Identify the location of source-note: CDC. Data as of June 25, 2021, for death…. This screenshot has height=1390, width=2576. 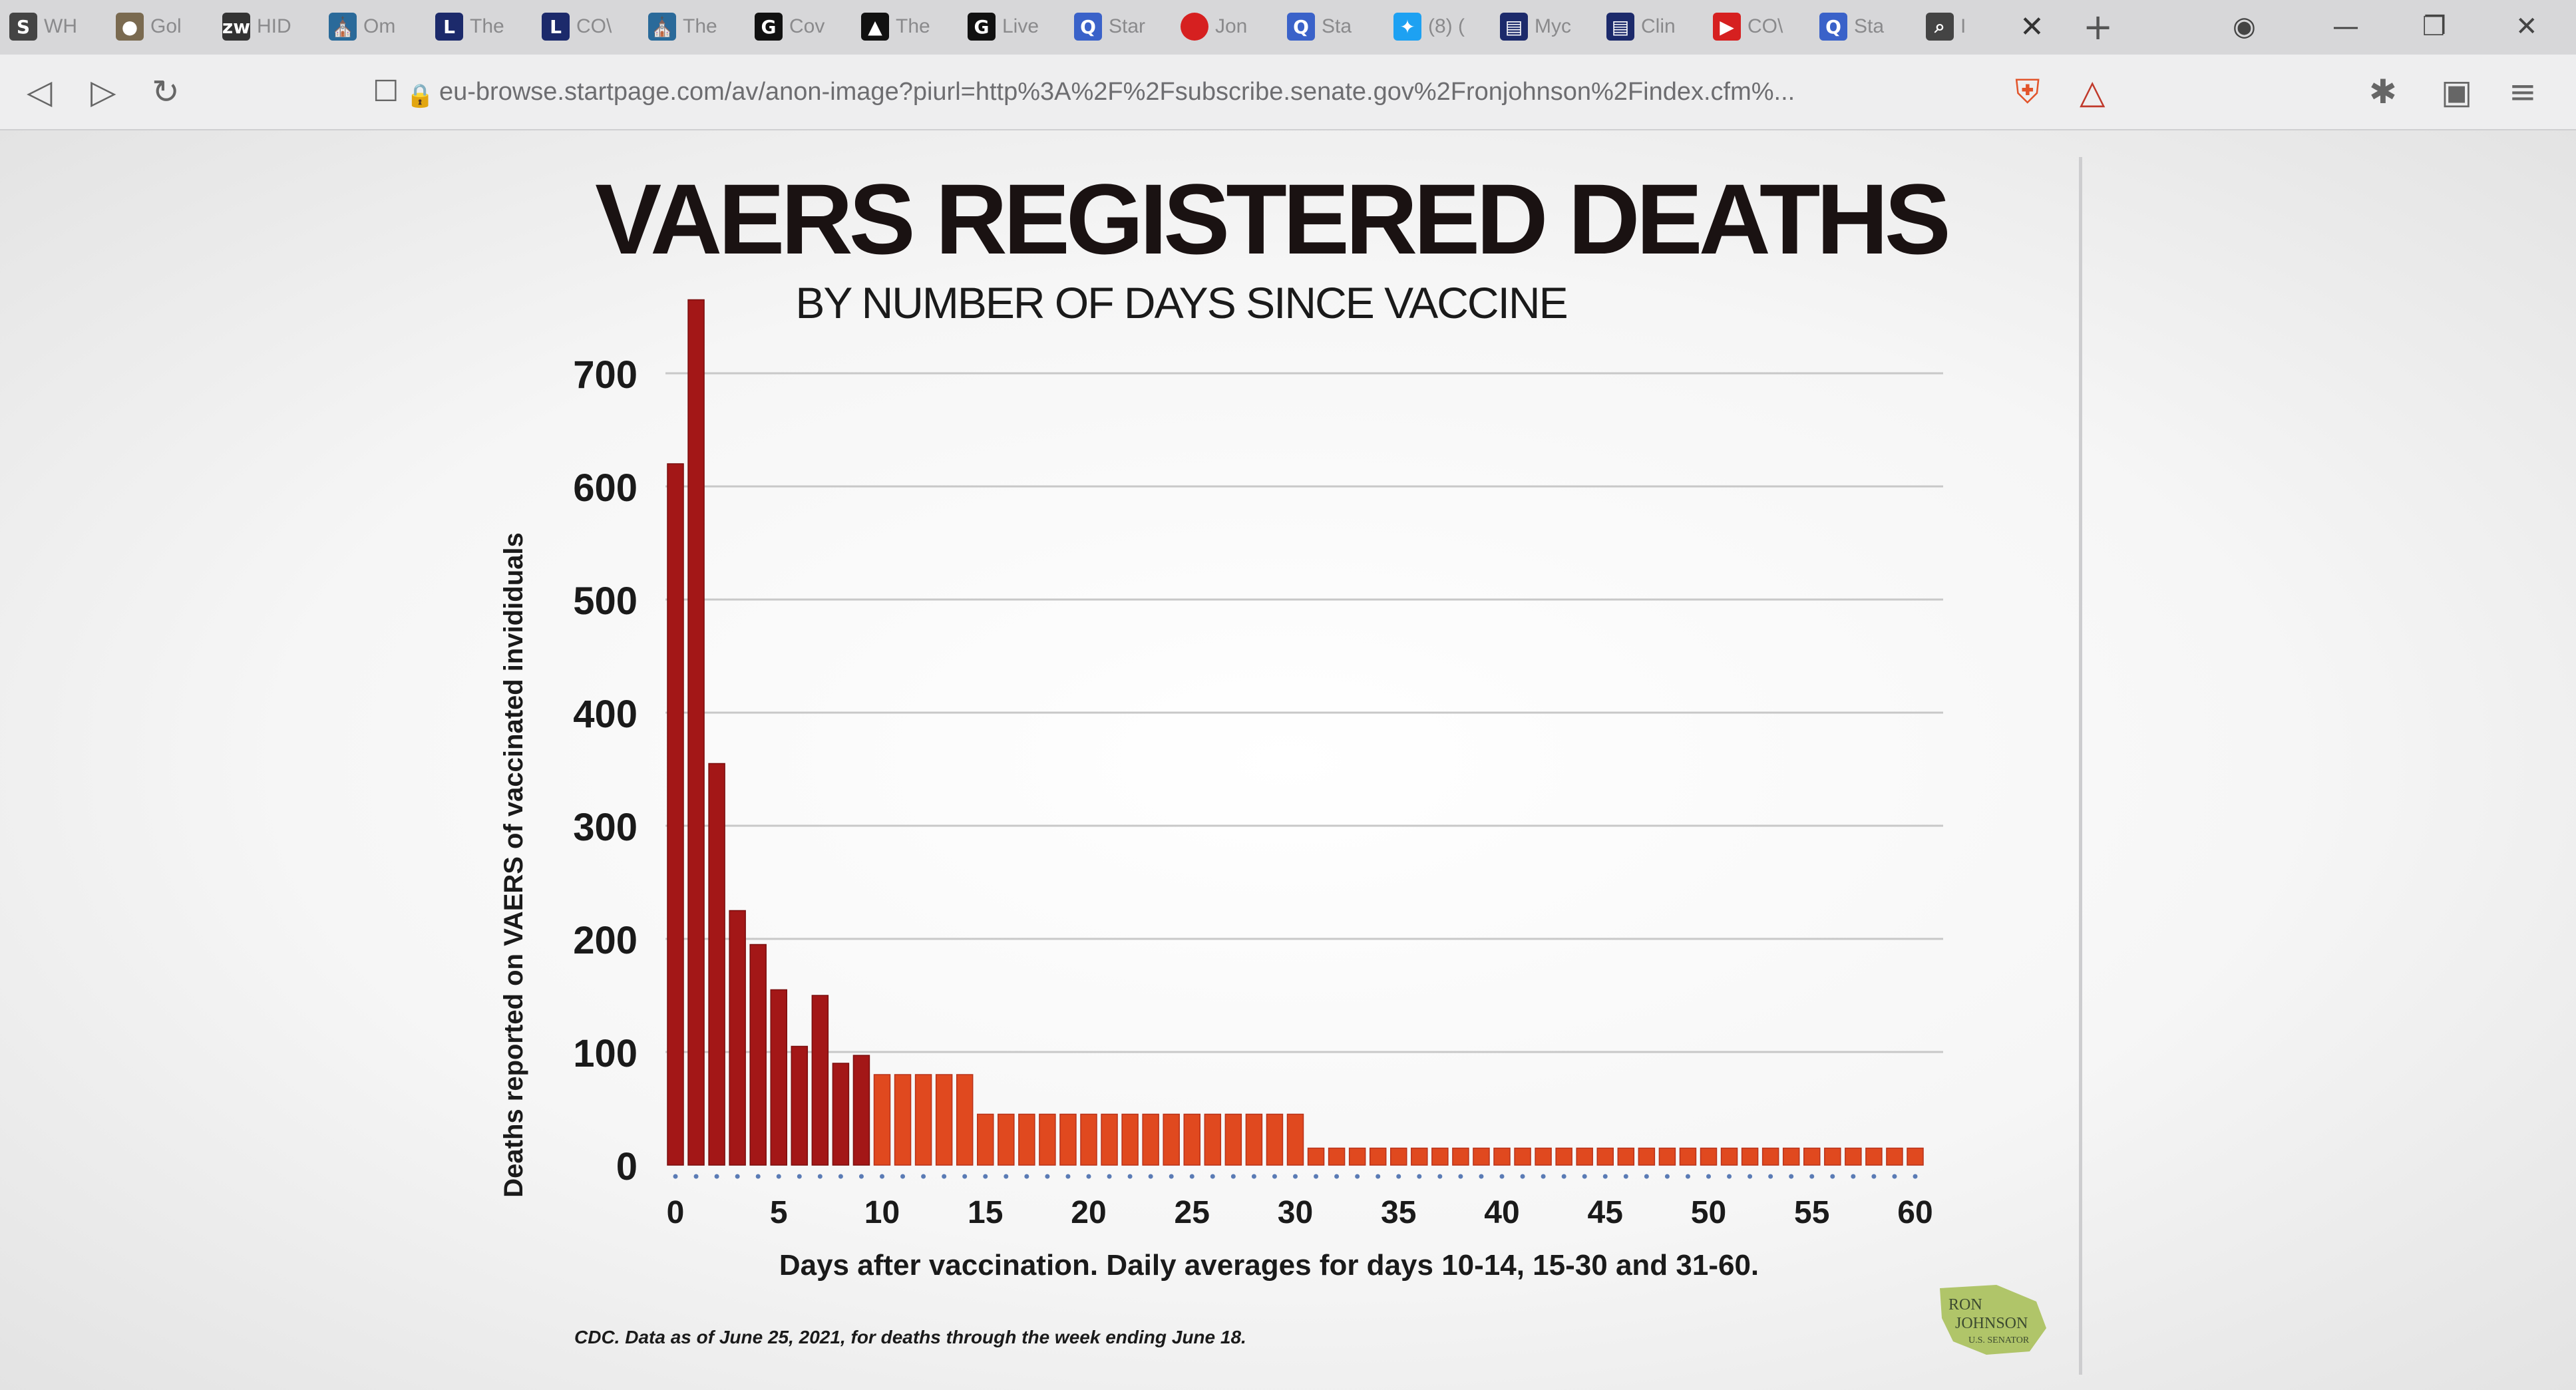
(910, 1337).